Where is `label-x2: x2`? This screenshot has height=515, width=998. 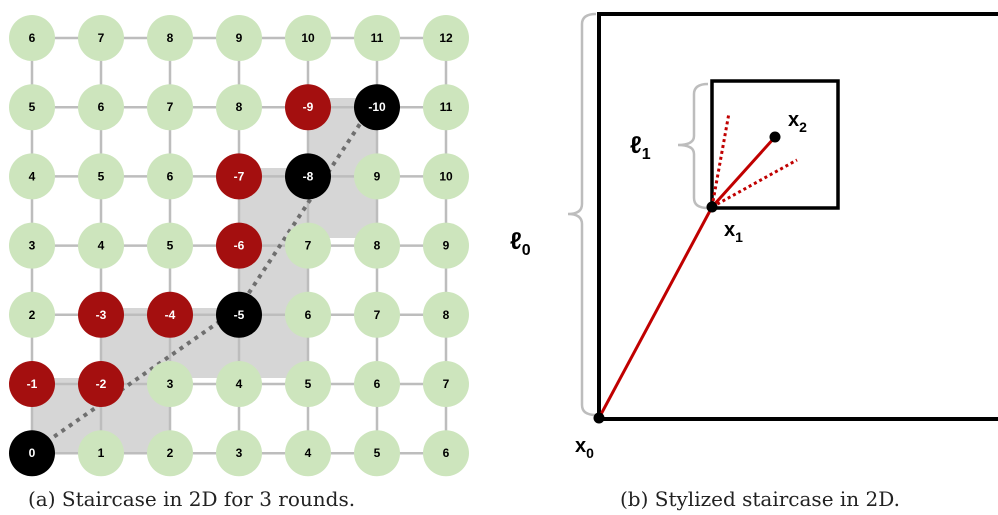 label-x2: x2 is located at coordinates (797, 122).